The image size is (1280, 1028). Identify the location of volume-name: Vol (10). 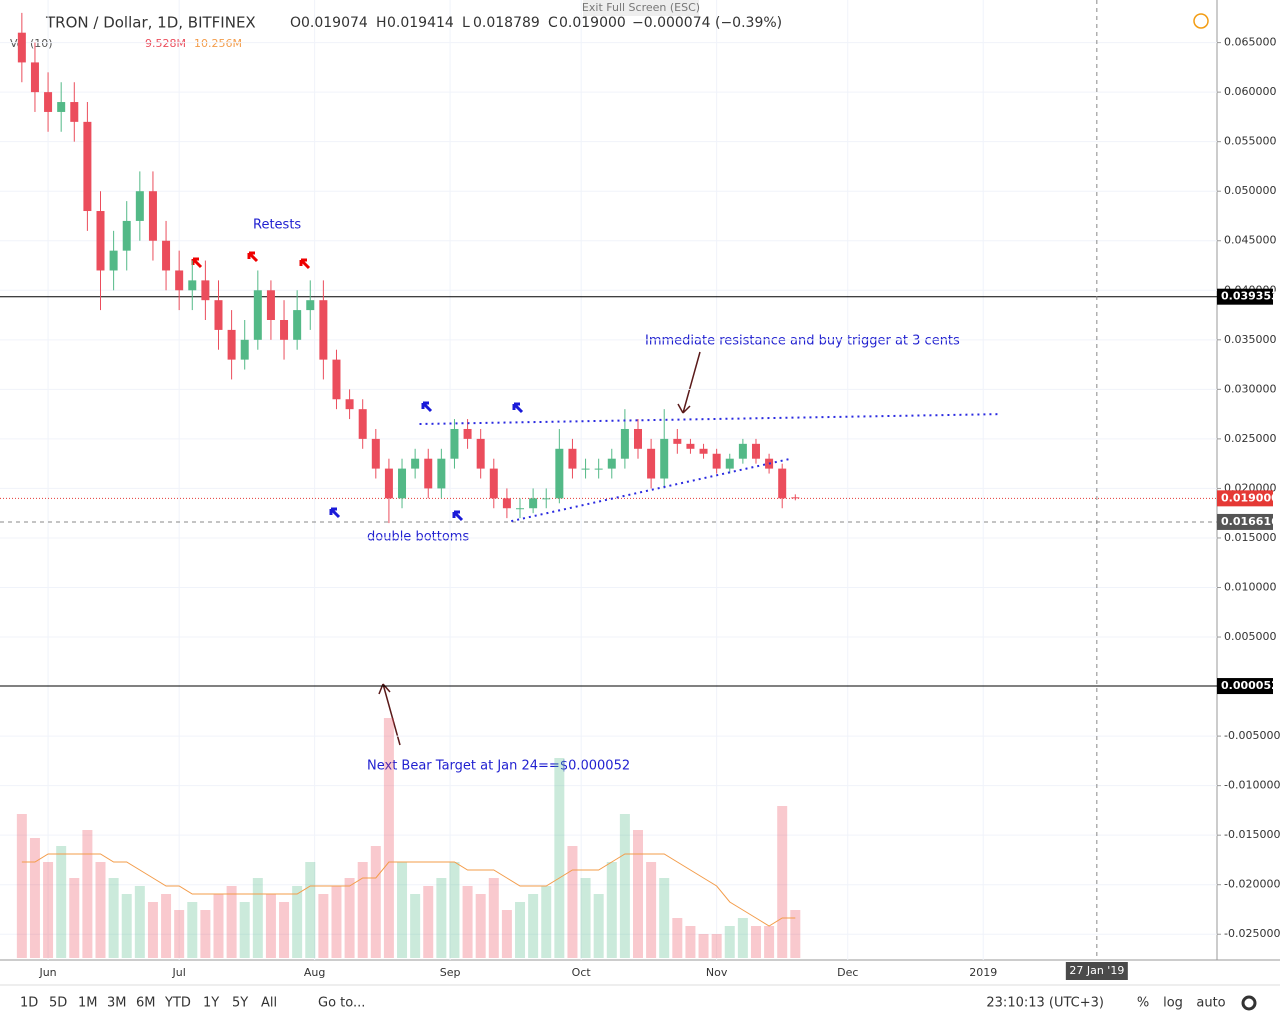
(31, 43).